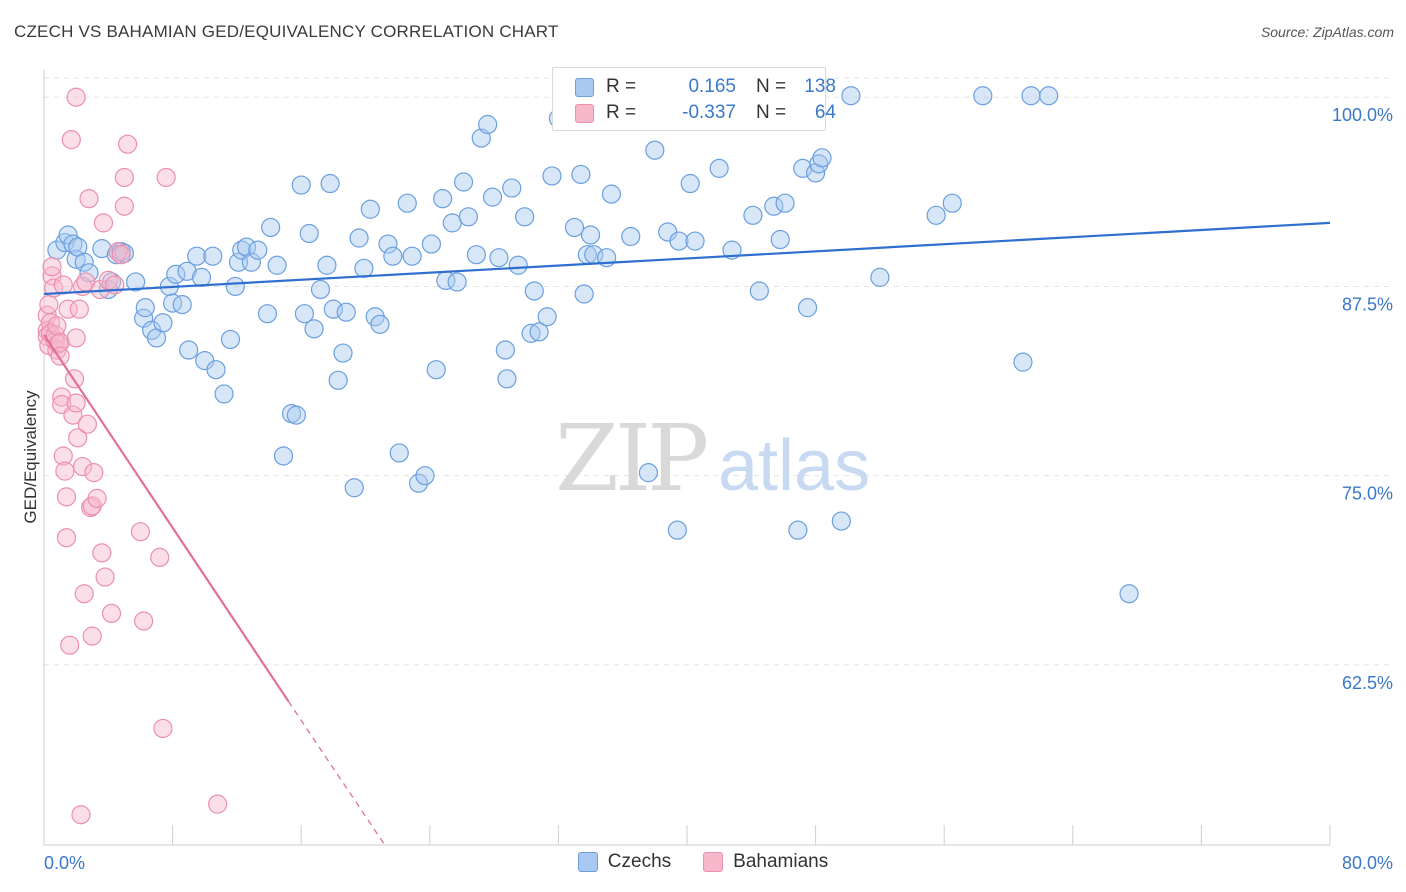 The width and height of the screenshot is (1406, 892). Describe the element at coordinates (166, 518) in the screenshot. I see `bahamian-trend-line` at that location.